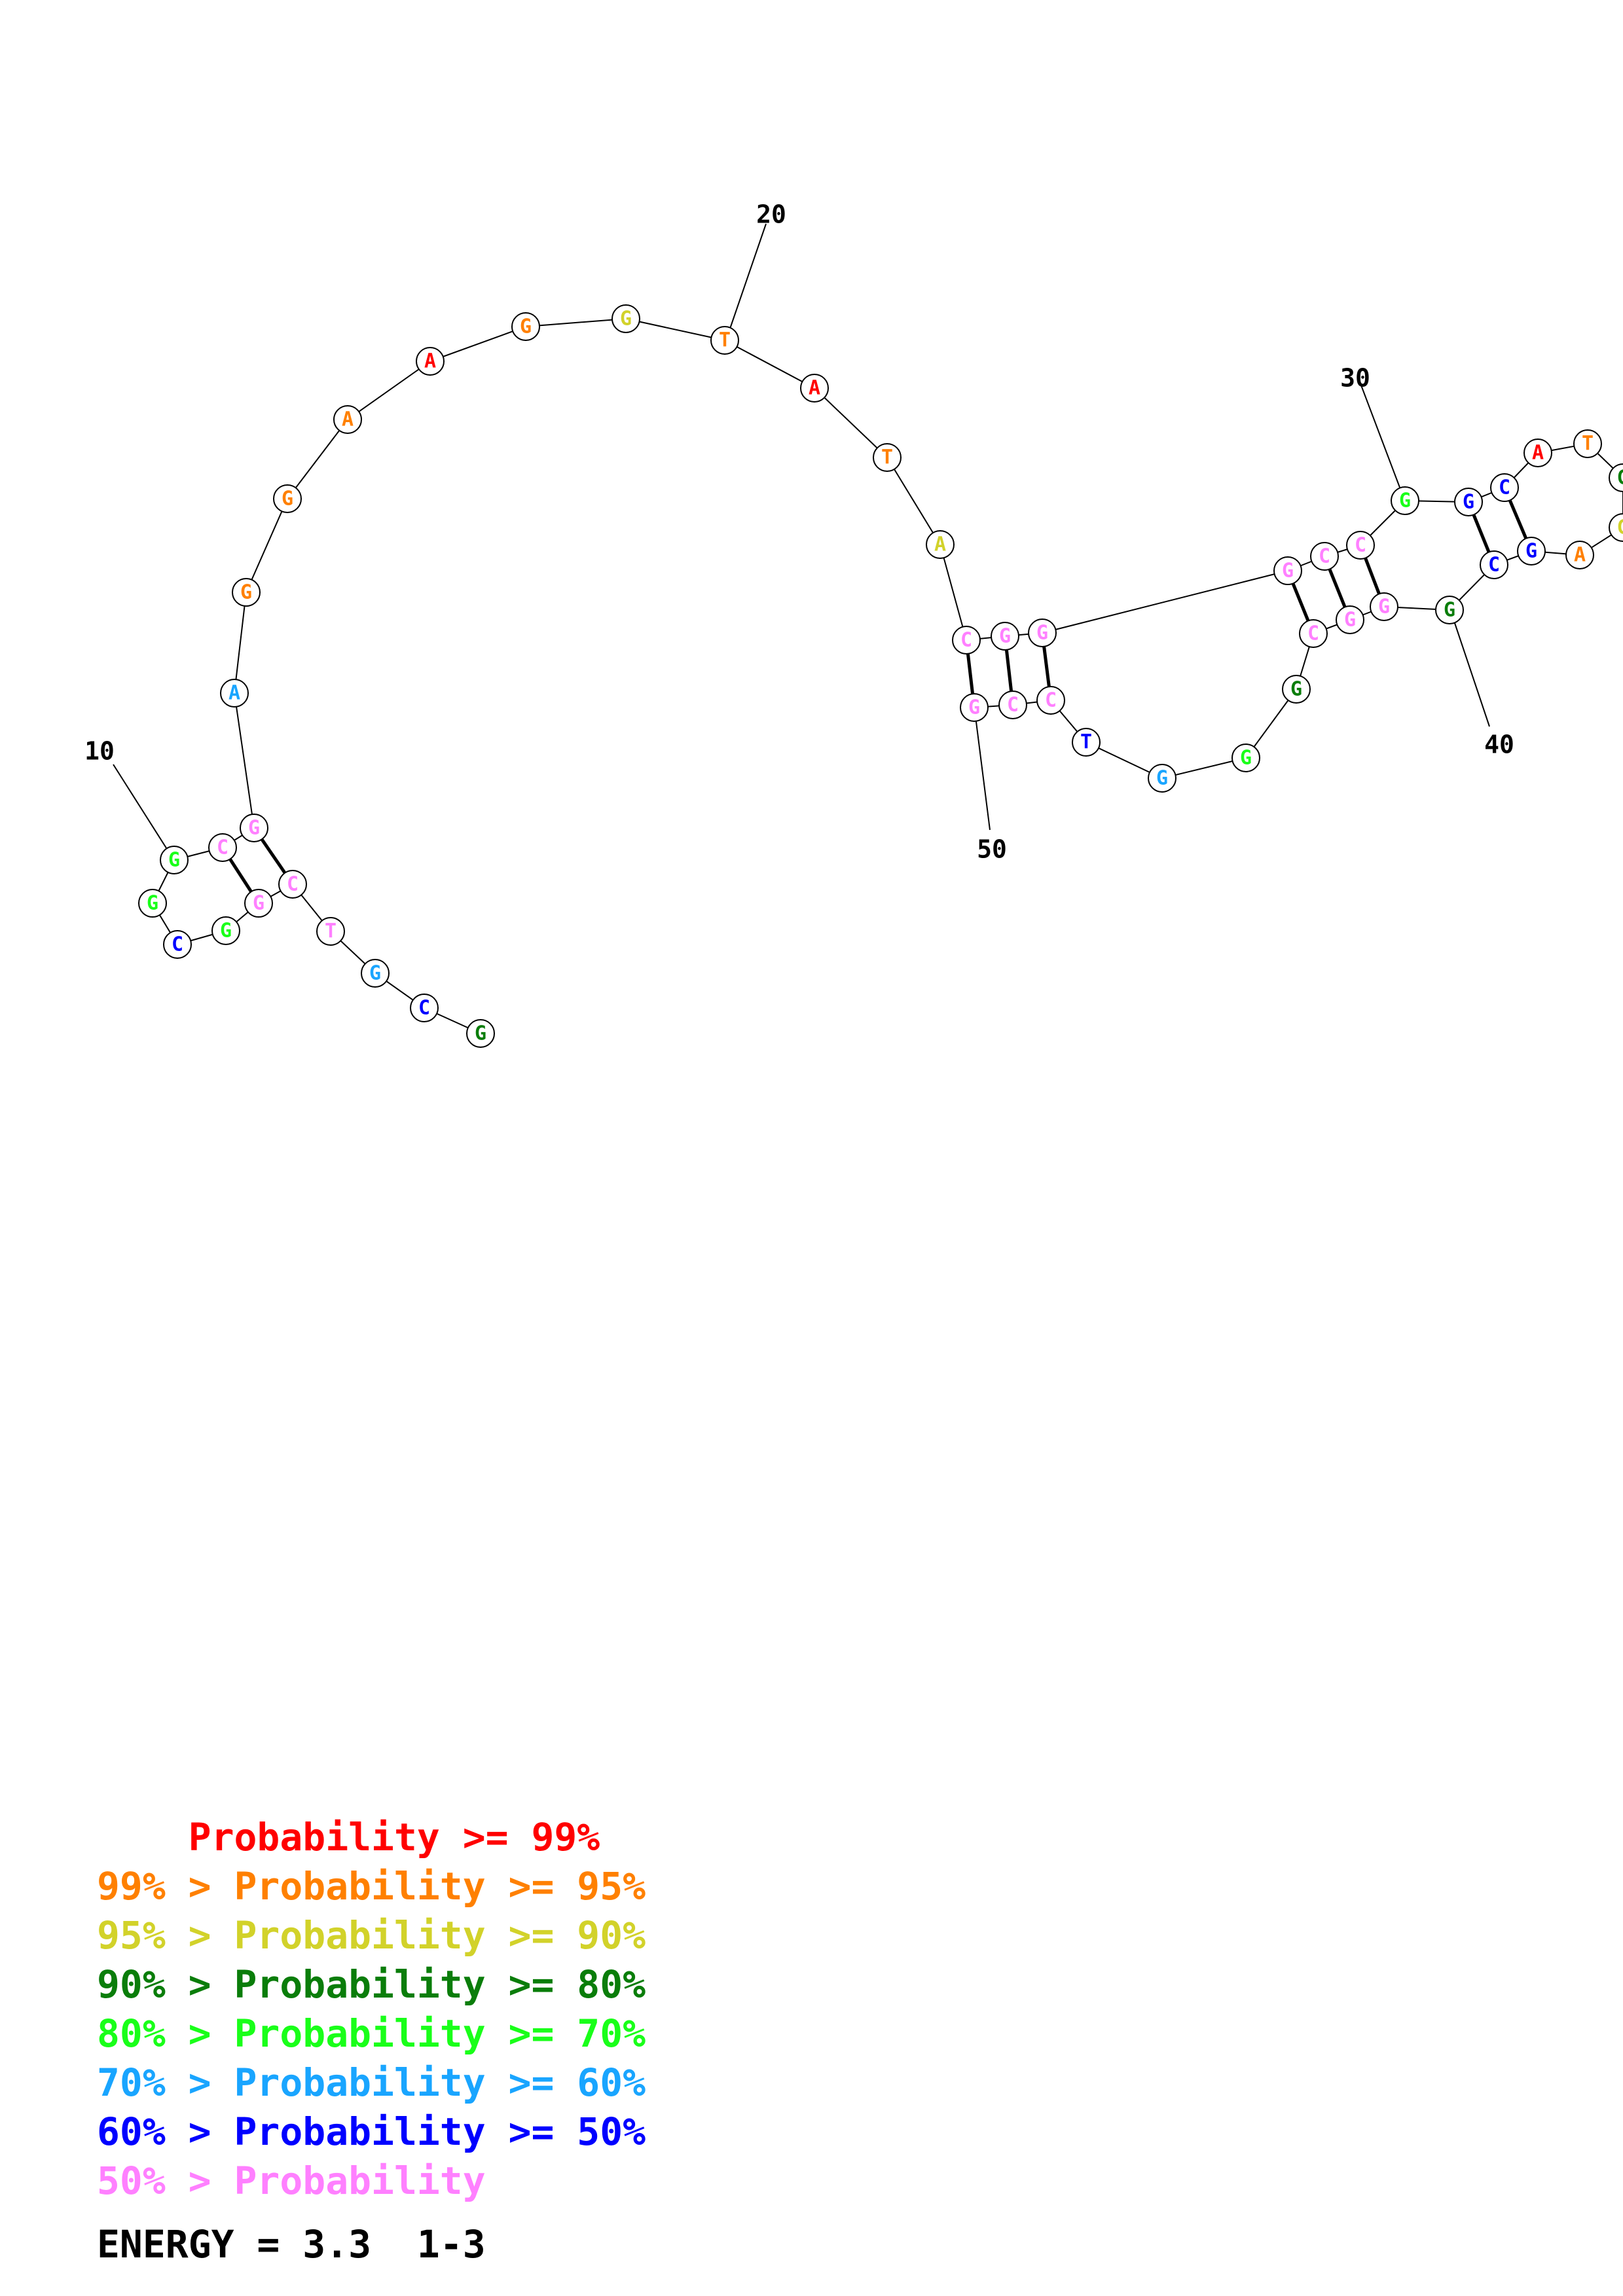 This screenshot has height=2296, width=1623. What do you see at coordinates (348, 1837) in the screenshot?
I see `legend-entry: Probability >= 99%` at bounding box center [348, 1837].